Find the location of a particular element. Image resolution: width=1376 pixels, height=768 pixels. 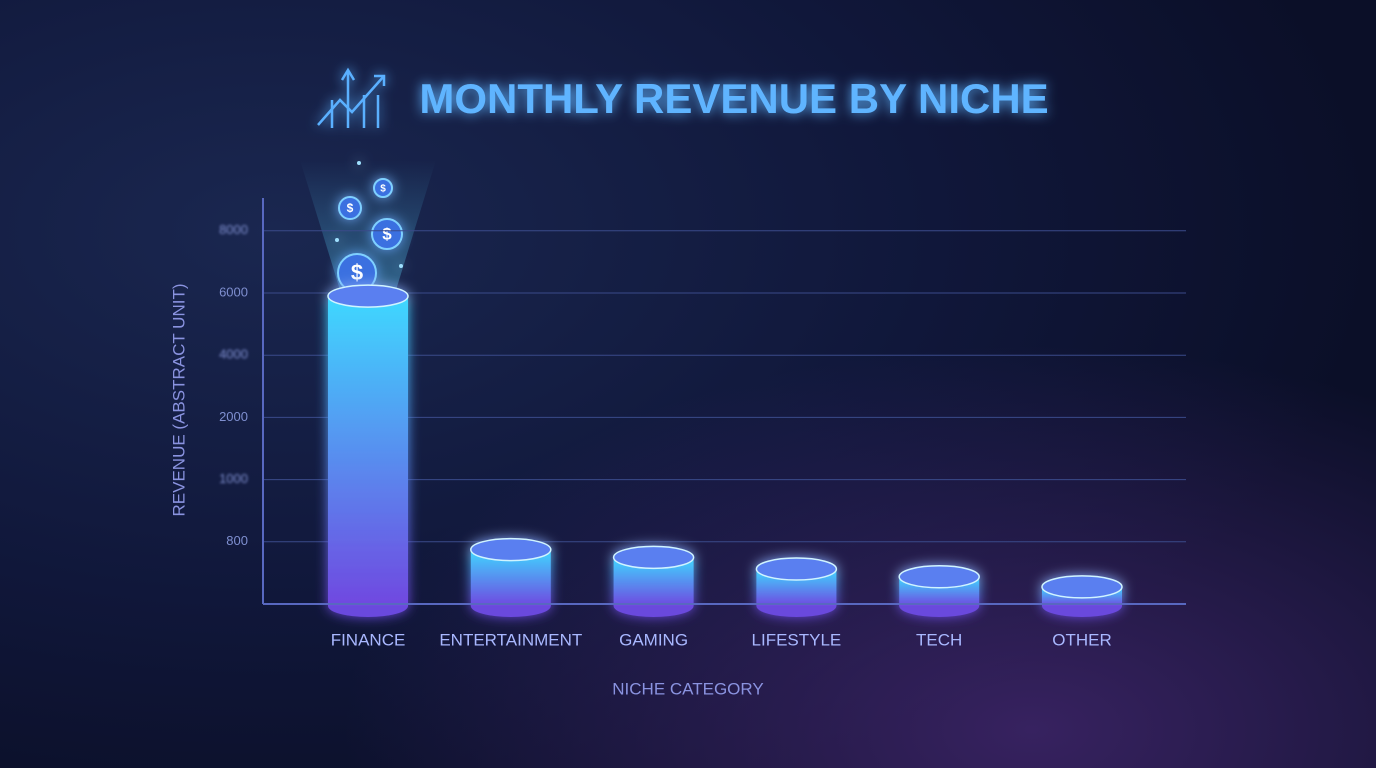

y-tick-label: 8000 is located at coordinates (233, 229).